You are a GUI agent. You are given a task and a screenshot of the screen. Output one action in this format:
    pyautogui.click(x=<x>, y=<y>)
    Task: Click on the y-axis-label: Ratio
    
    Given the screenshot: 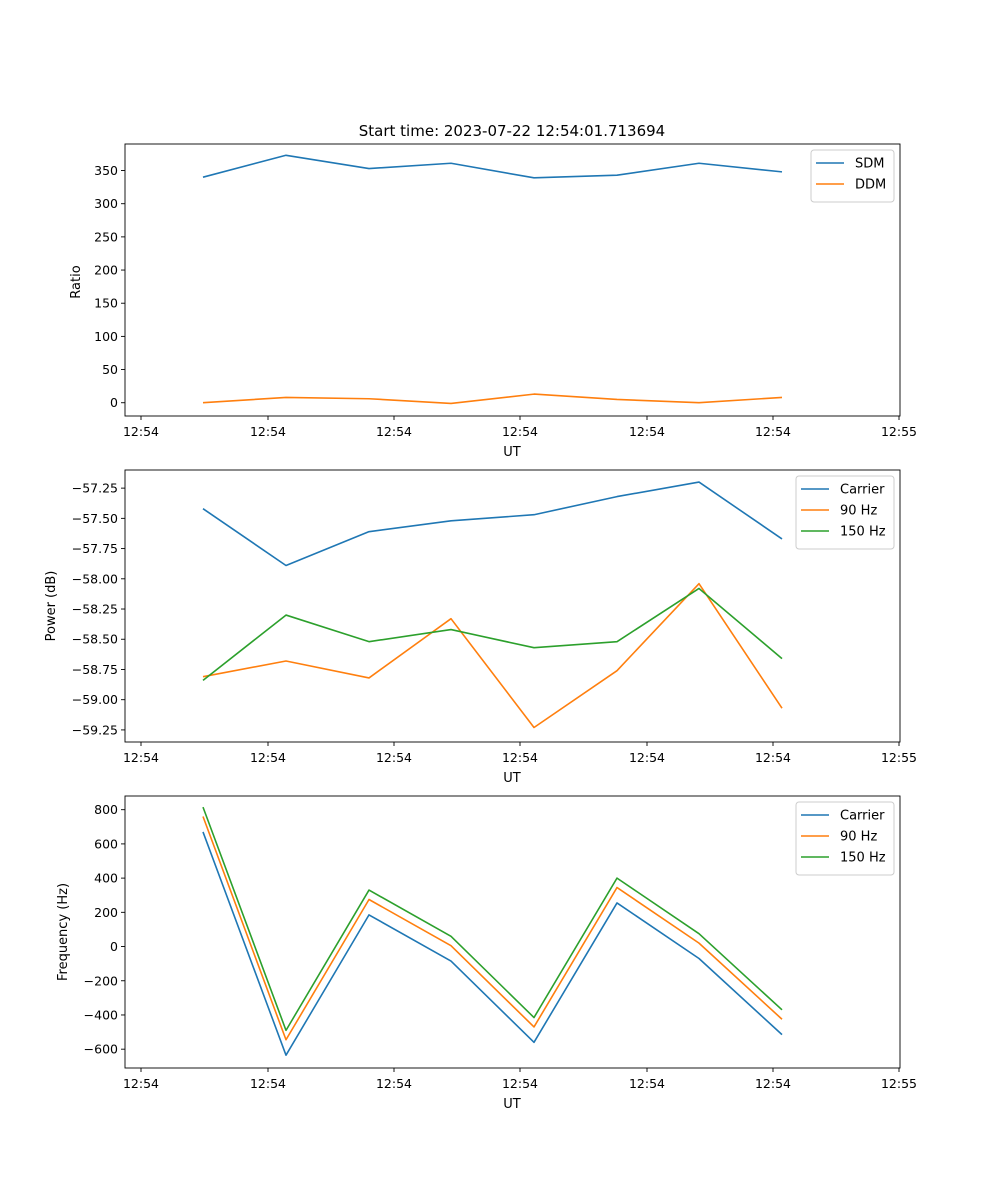 What is the action you would take?
    pyautogui.click(x=76, y=281)
    